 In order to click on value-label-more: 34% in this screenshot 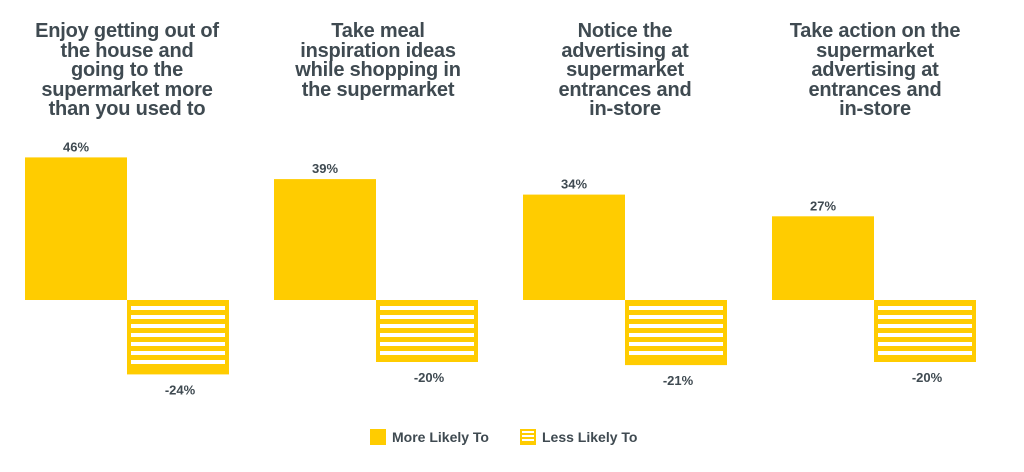, I will do `click(574, 184)`.